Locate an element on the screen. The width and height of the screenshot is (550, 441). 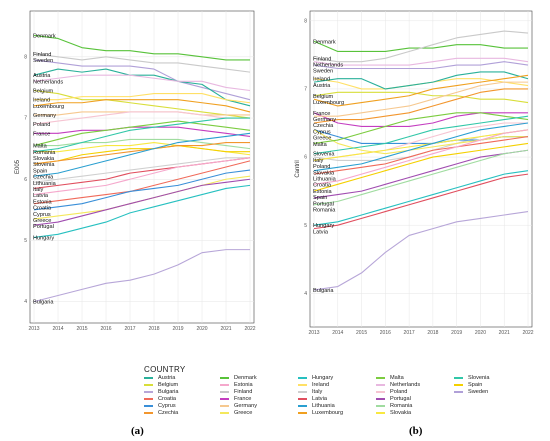
series-line-czechia is located at coordinates (420, 106).